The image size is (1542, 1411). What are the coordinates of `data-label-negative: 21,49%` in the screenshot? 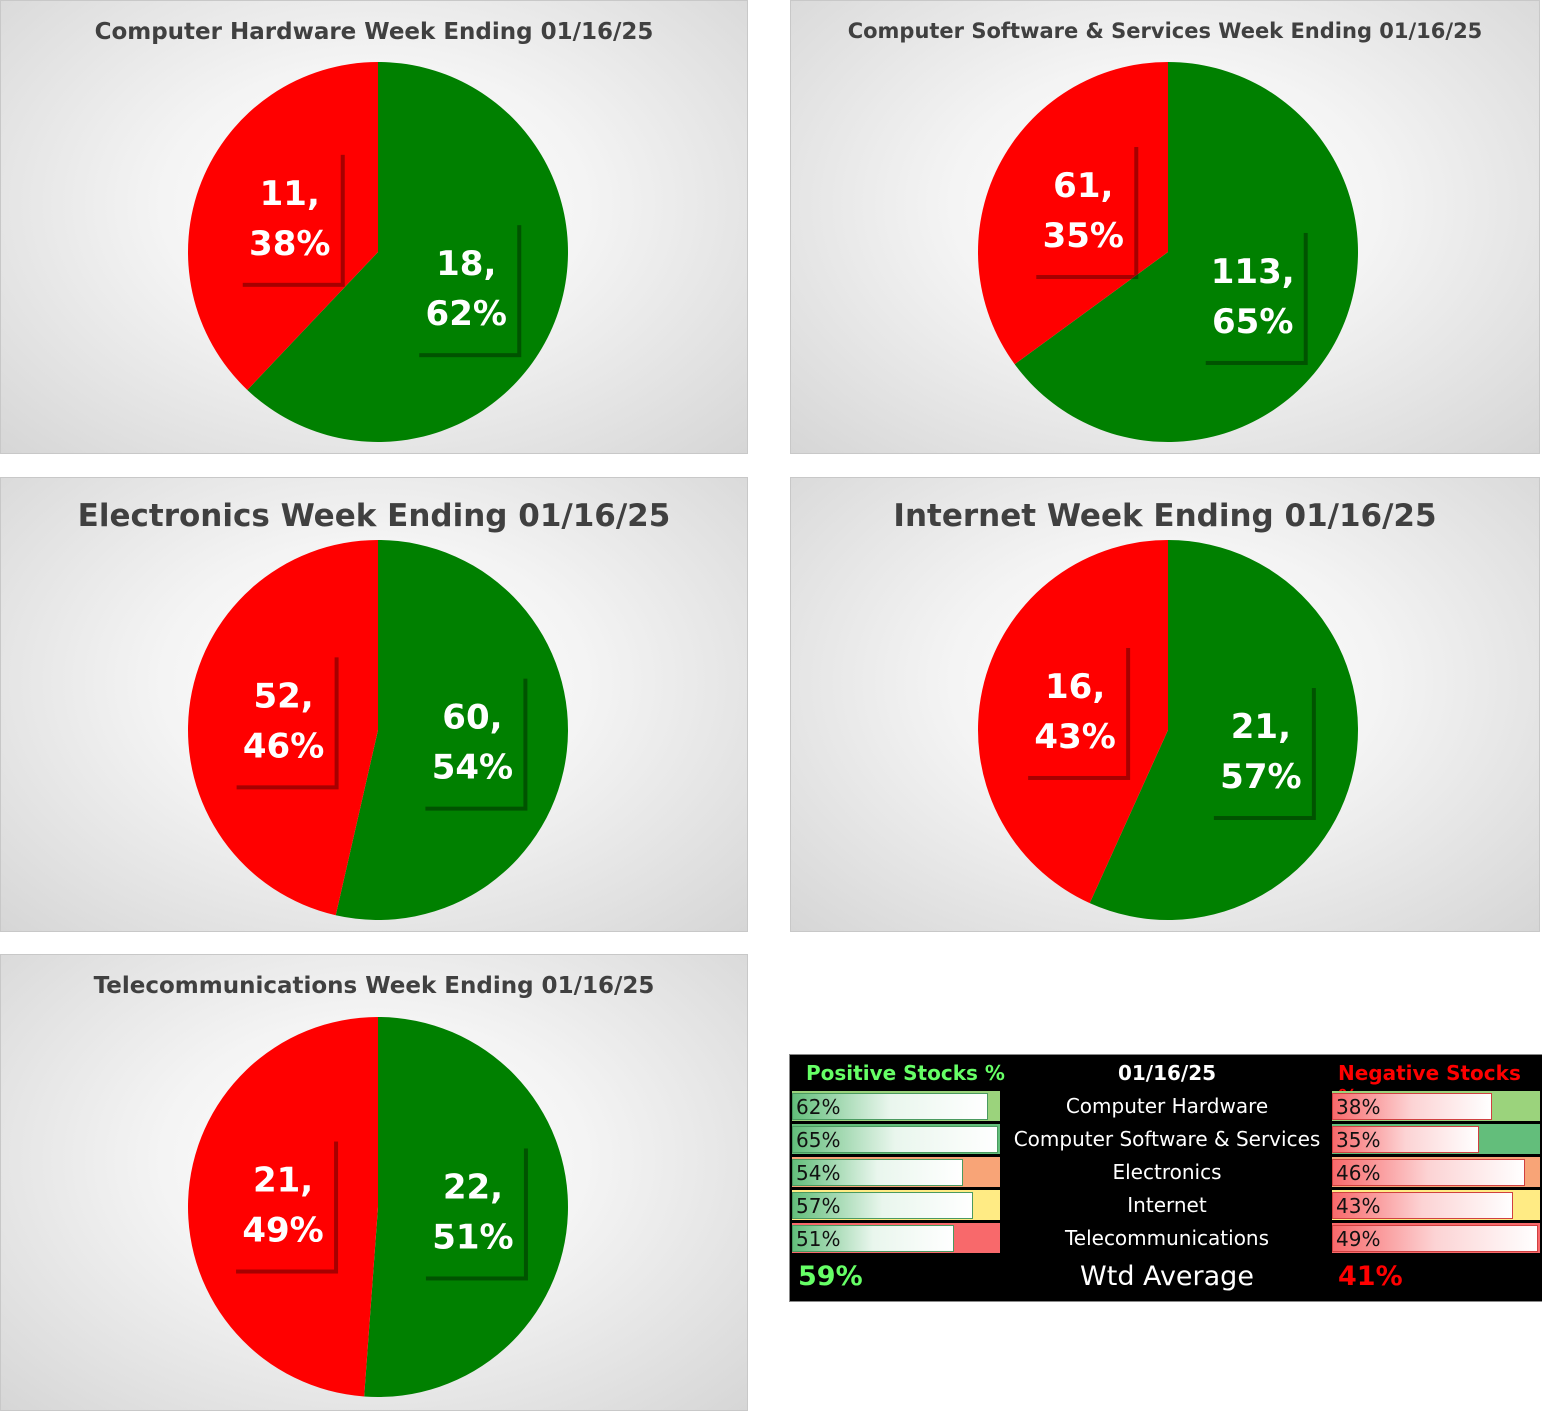 It's located at (285, 1205).